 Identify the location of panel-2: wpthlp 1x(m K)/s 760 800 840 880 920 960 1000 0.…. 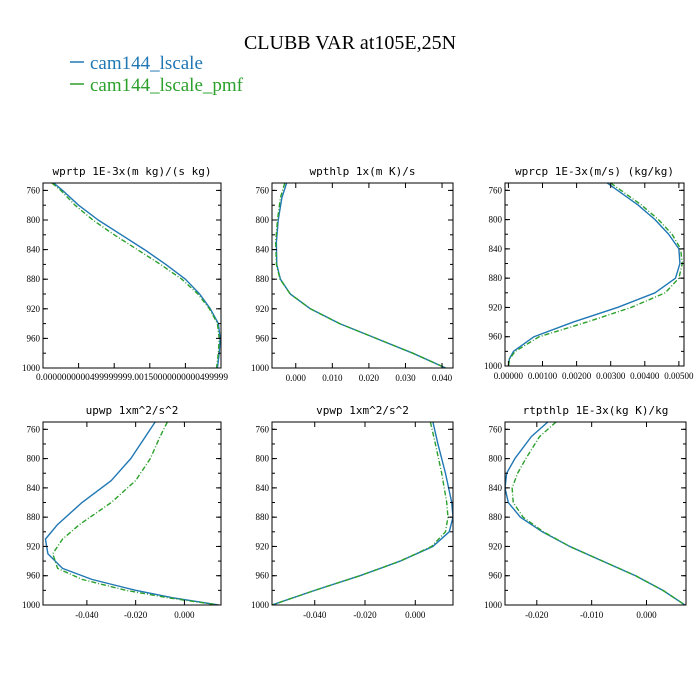
(352, 274).